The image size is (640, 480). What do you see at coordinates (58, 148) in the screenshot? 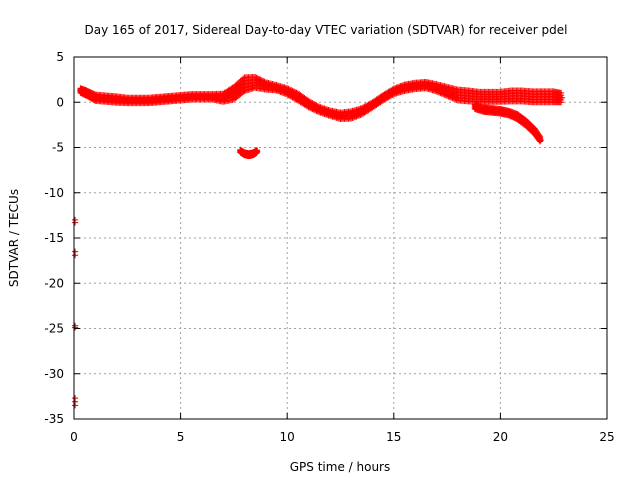
I see `y-tick-label: -5` at bounding box center [58, 148].